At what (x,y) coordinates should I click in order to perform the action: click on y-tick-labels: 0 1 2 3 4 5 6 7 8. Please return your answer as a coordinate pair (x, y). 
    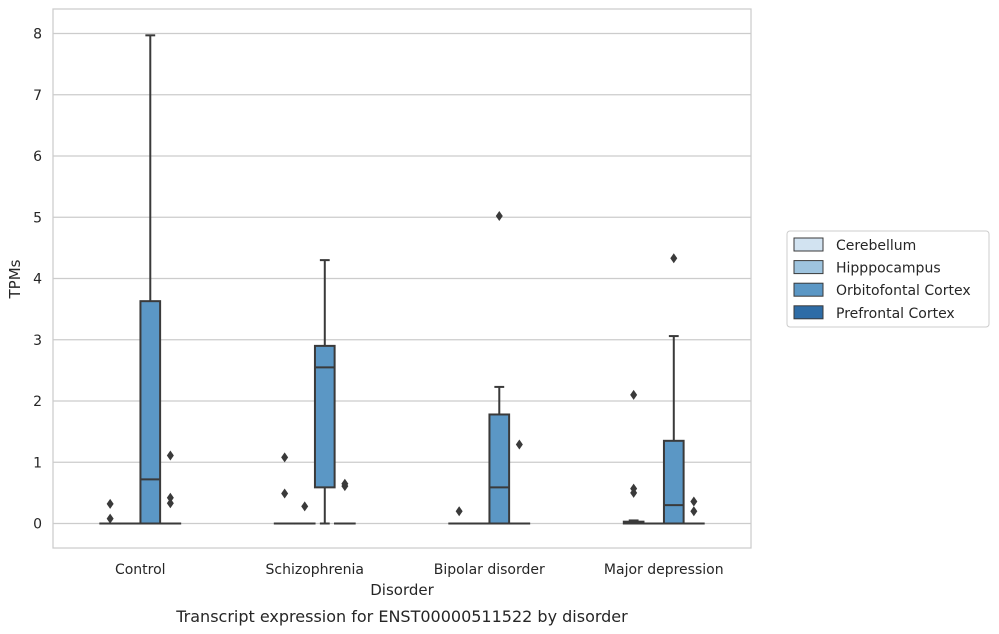
    Looking at the image, I should click on (37, 280).